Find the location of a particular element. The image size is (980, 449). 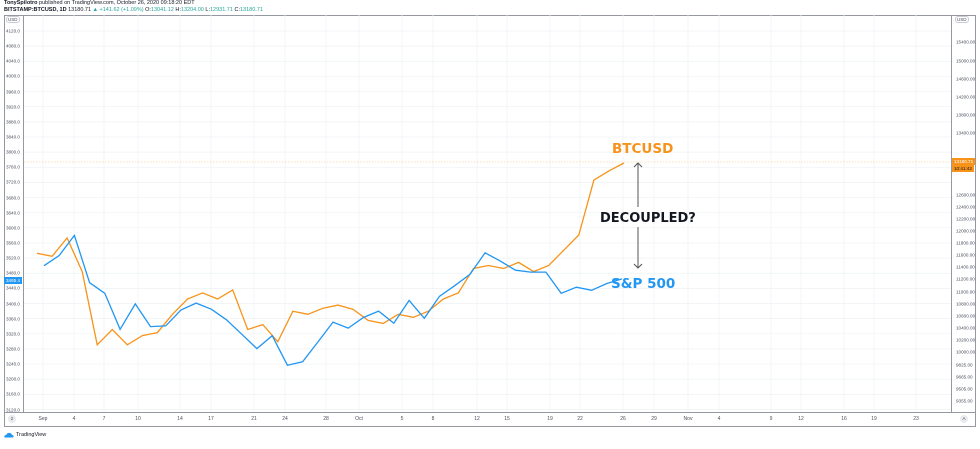

right-axis-tick: 12200.00 is located at coordinates (966, 219).